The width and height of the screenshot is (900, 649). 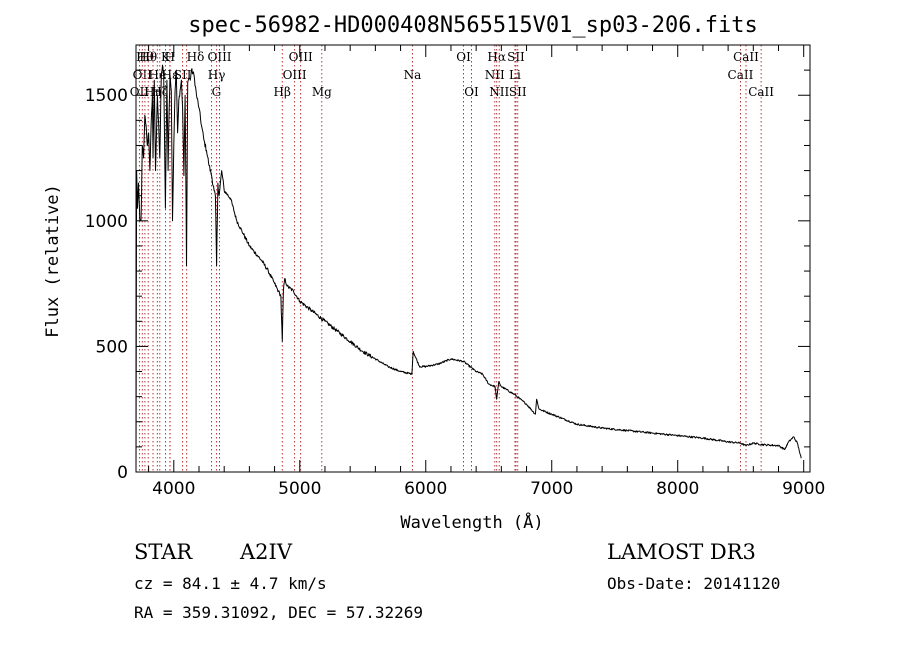 I want to click on x-axis-label: Wavelength (Å), so click(x=471, y=522).